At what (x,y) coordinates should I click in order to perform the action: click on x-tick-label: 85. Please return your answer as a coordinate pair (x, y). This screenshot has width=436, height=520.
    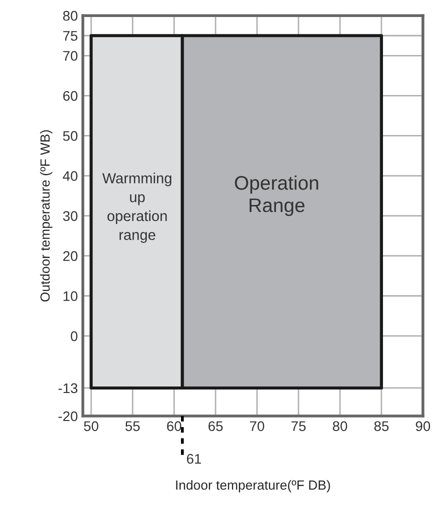
    Looking at the image, I should click on (381, 426).